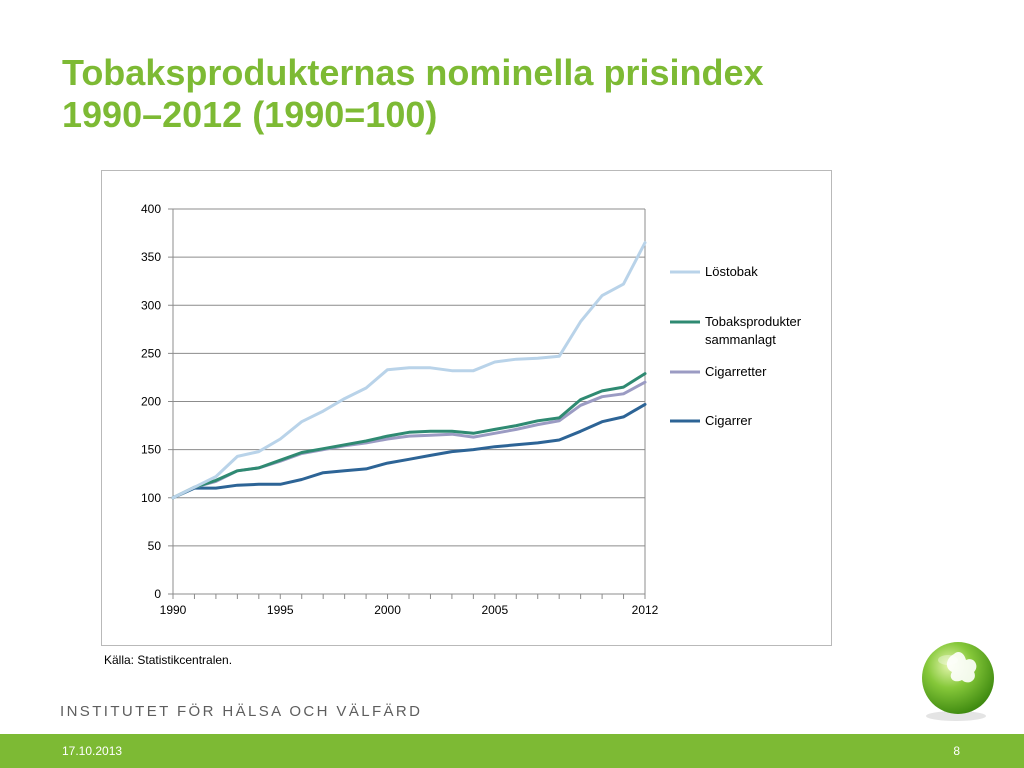 The height and width of the screenshot is (768, 1024). Describe the element at coordinates (387, 610) in the screenshot. I see `x-tick-label: 2000` at that location.